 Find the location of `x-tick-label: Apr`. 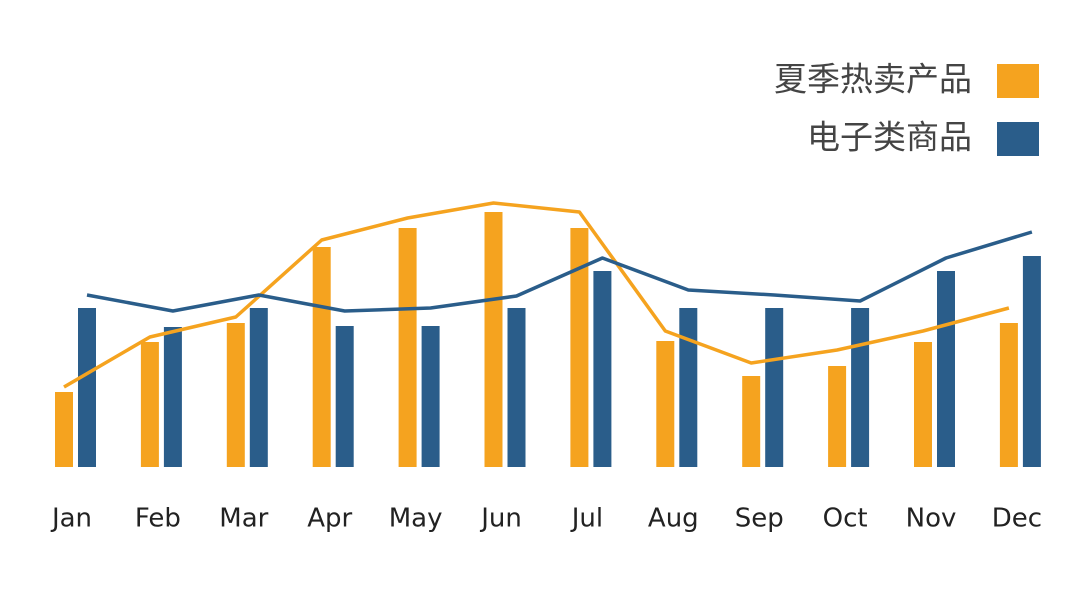

x-tick-label: Apr is located at coordinates (329, 519).